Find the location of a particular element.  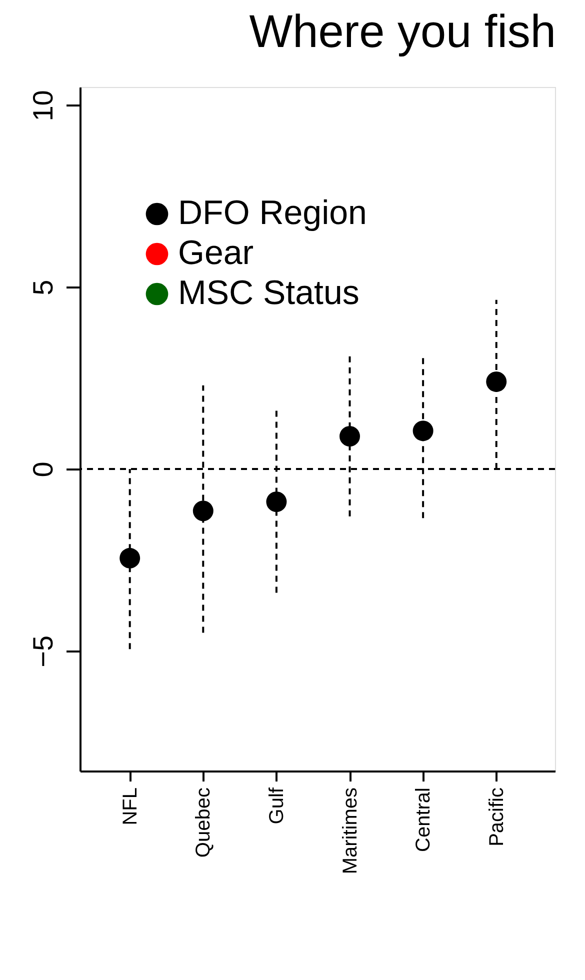

y-tick-label: 5 is located at coordinates (43, 288).